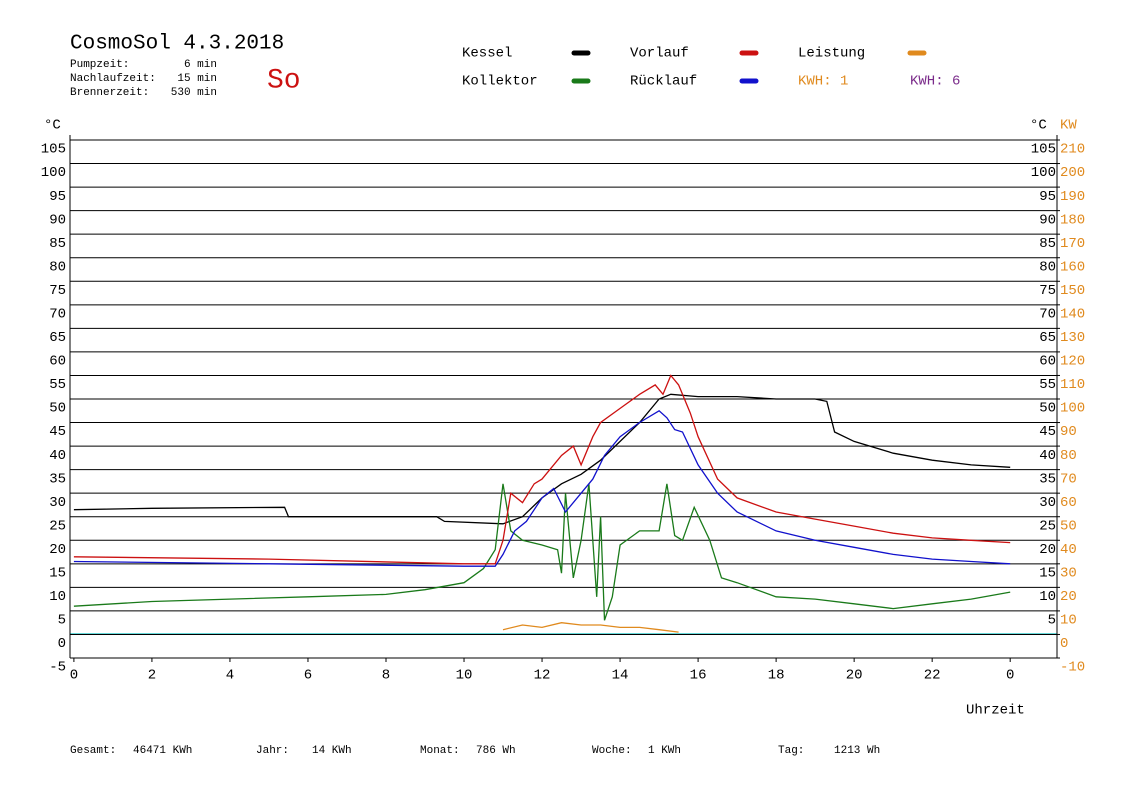 The width and height of the screenshot is (1148, 812). I want to click on y2-tick-label: -10, so click(1072, 668).